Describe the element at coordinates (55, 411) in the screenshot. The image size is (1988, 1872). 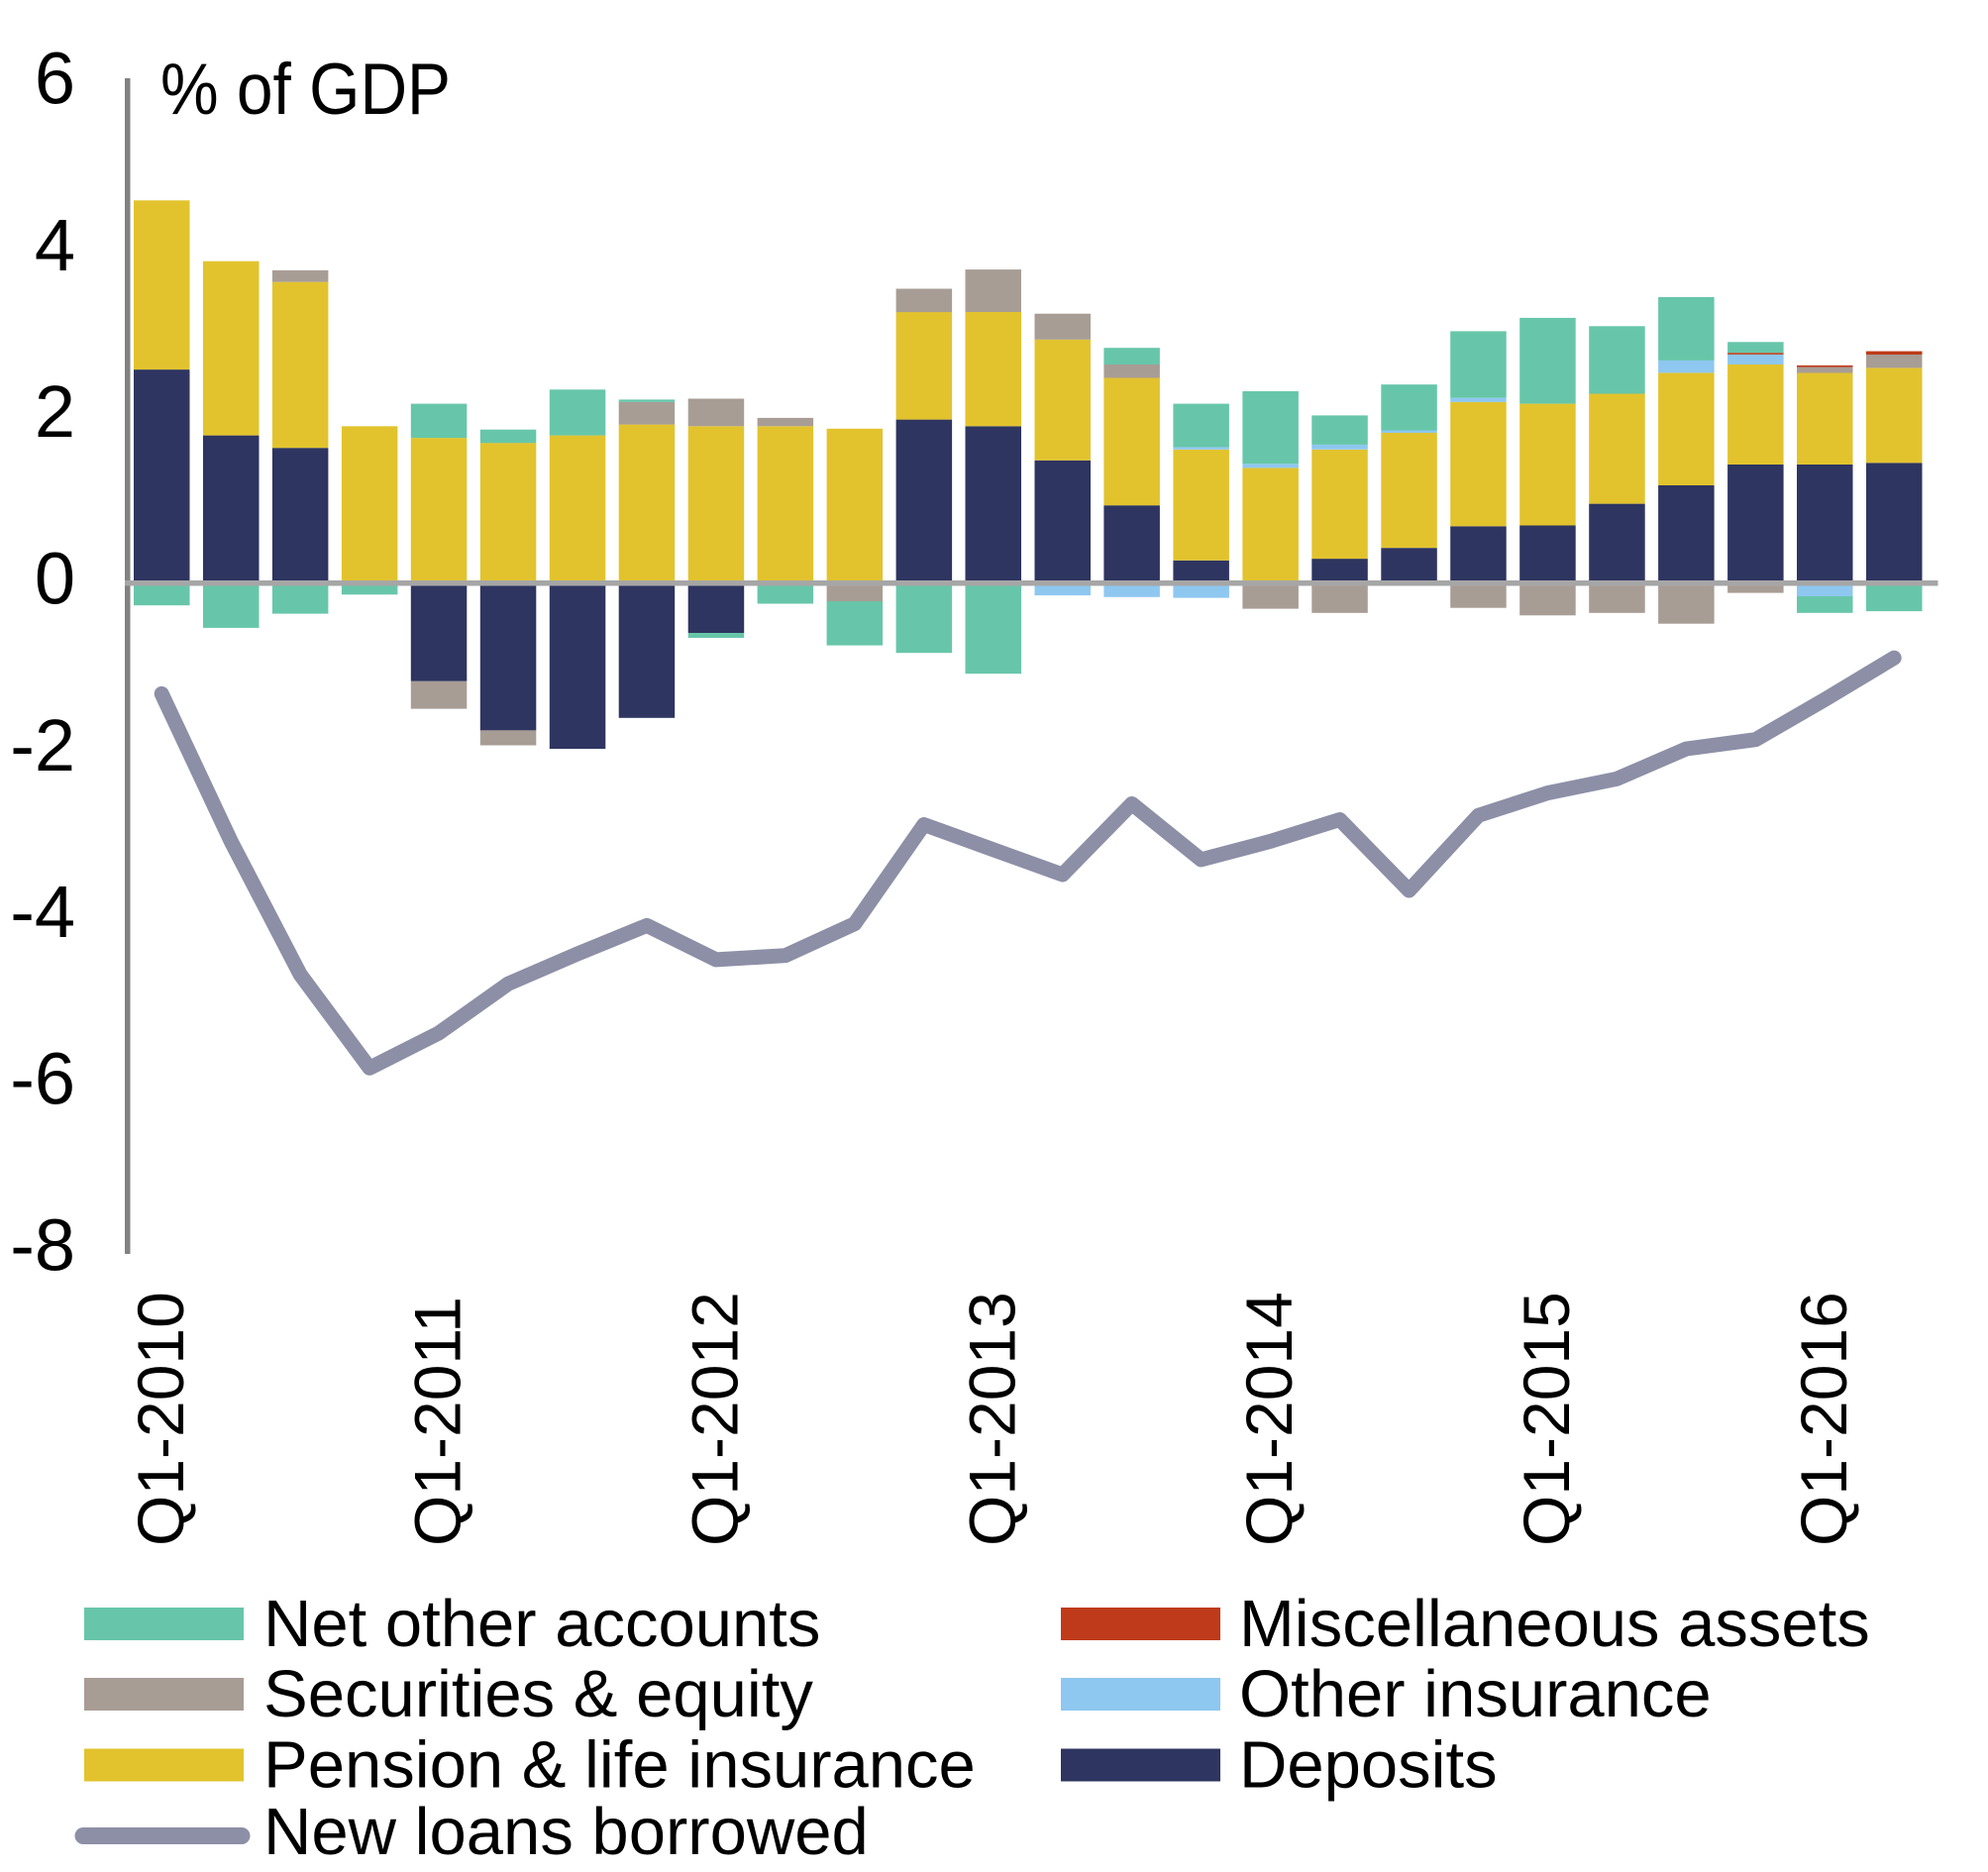
I see `svg-text: 2` at that location.